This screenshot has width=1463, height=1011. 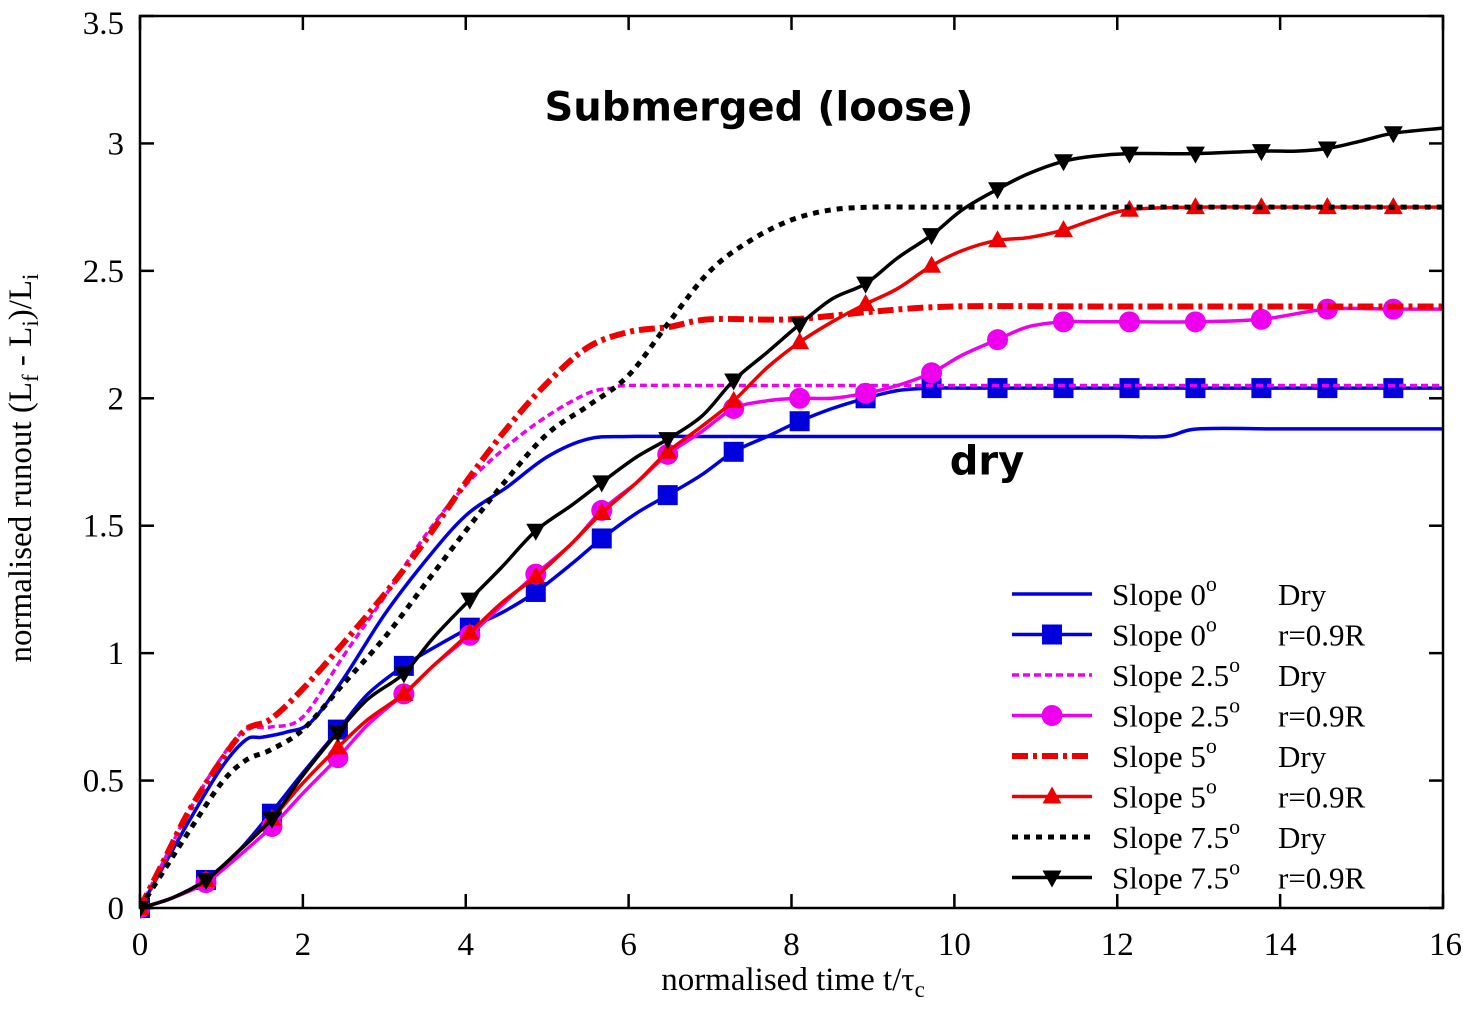 I want to click on y-tick-label-2: 1, so click(x=116, y=654).